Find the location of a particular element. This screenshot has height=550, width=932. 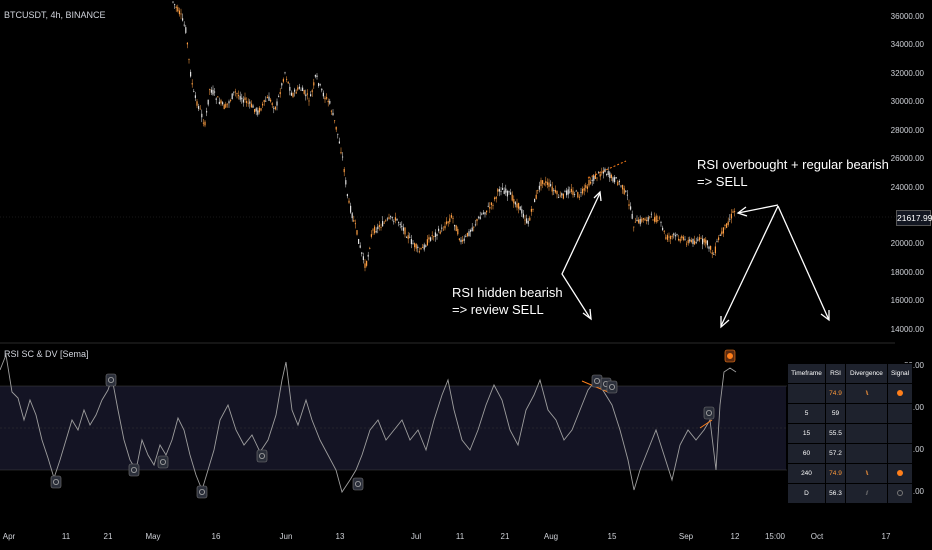

table-row: 5 59 is located at coordinates (850, 413).